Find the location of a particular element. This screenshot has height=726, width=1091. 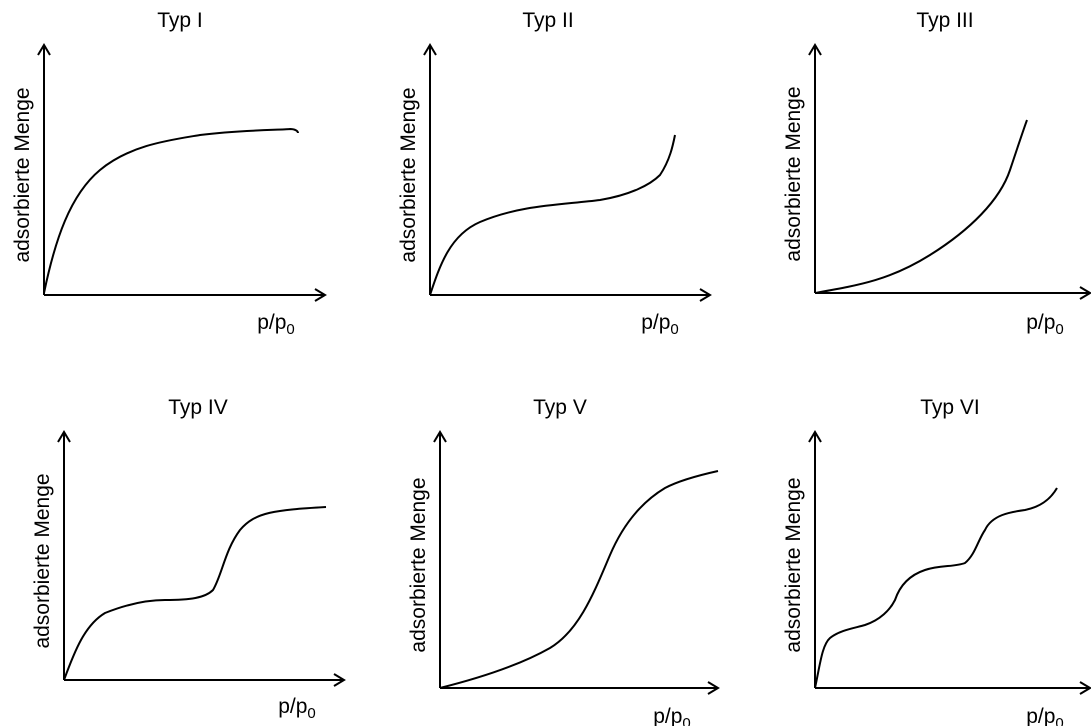

panel: Typ IV adsorbierte Menge p/p0 is located at coordinates (188, 559).